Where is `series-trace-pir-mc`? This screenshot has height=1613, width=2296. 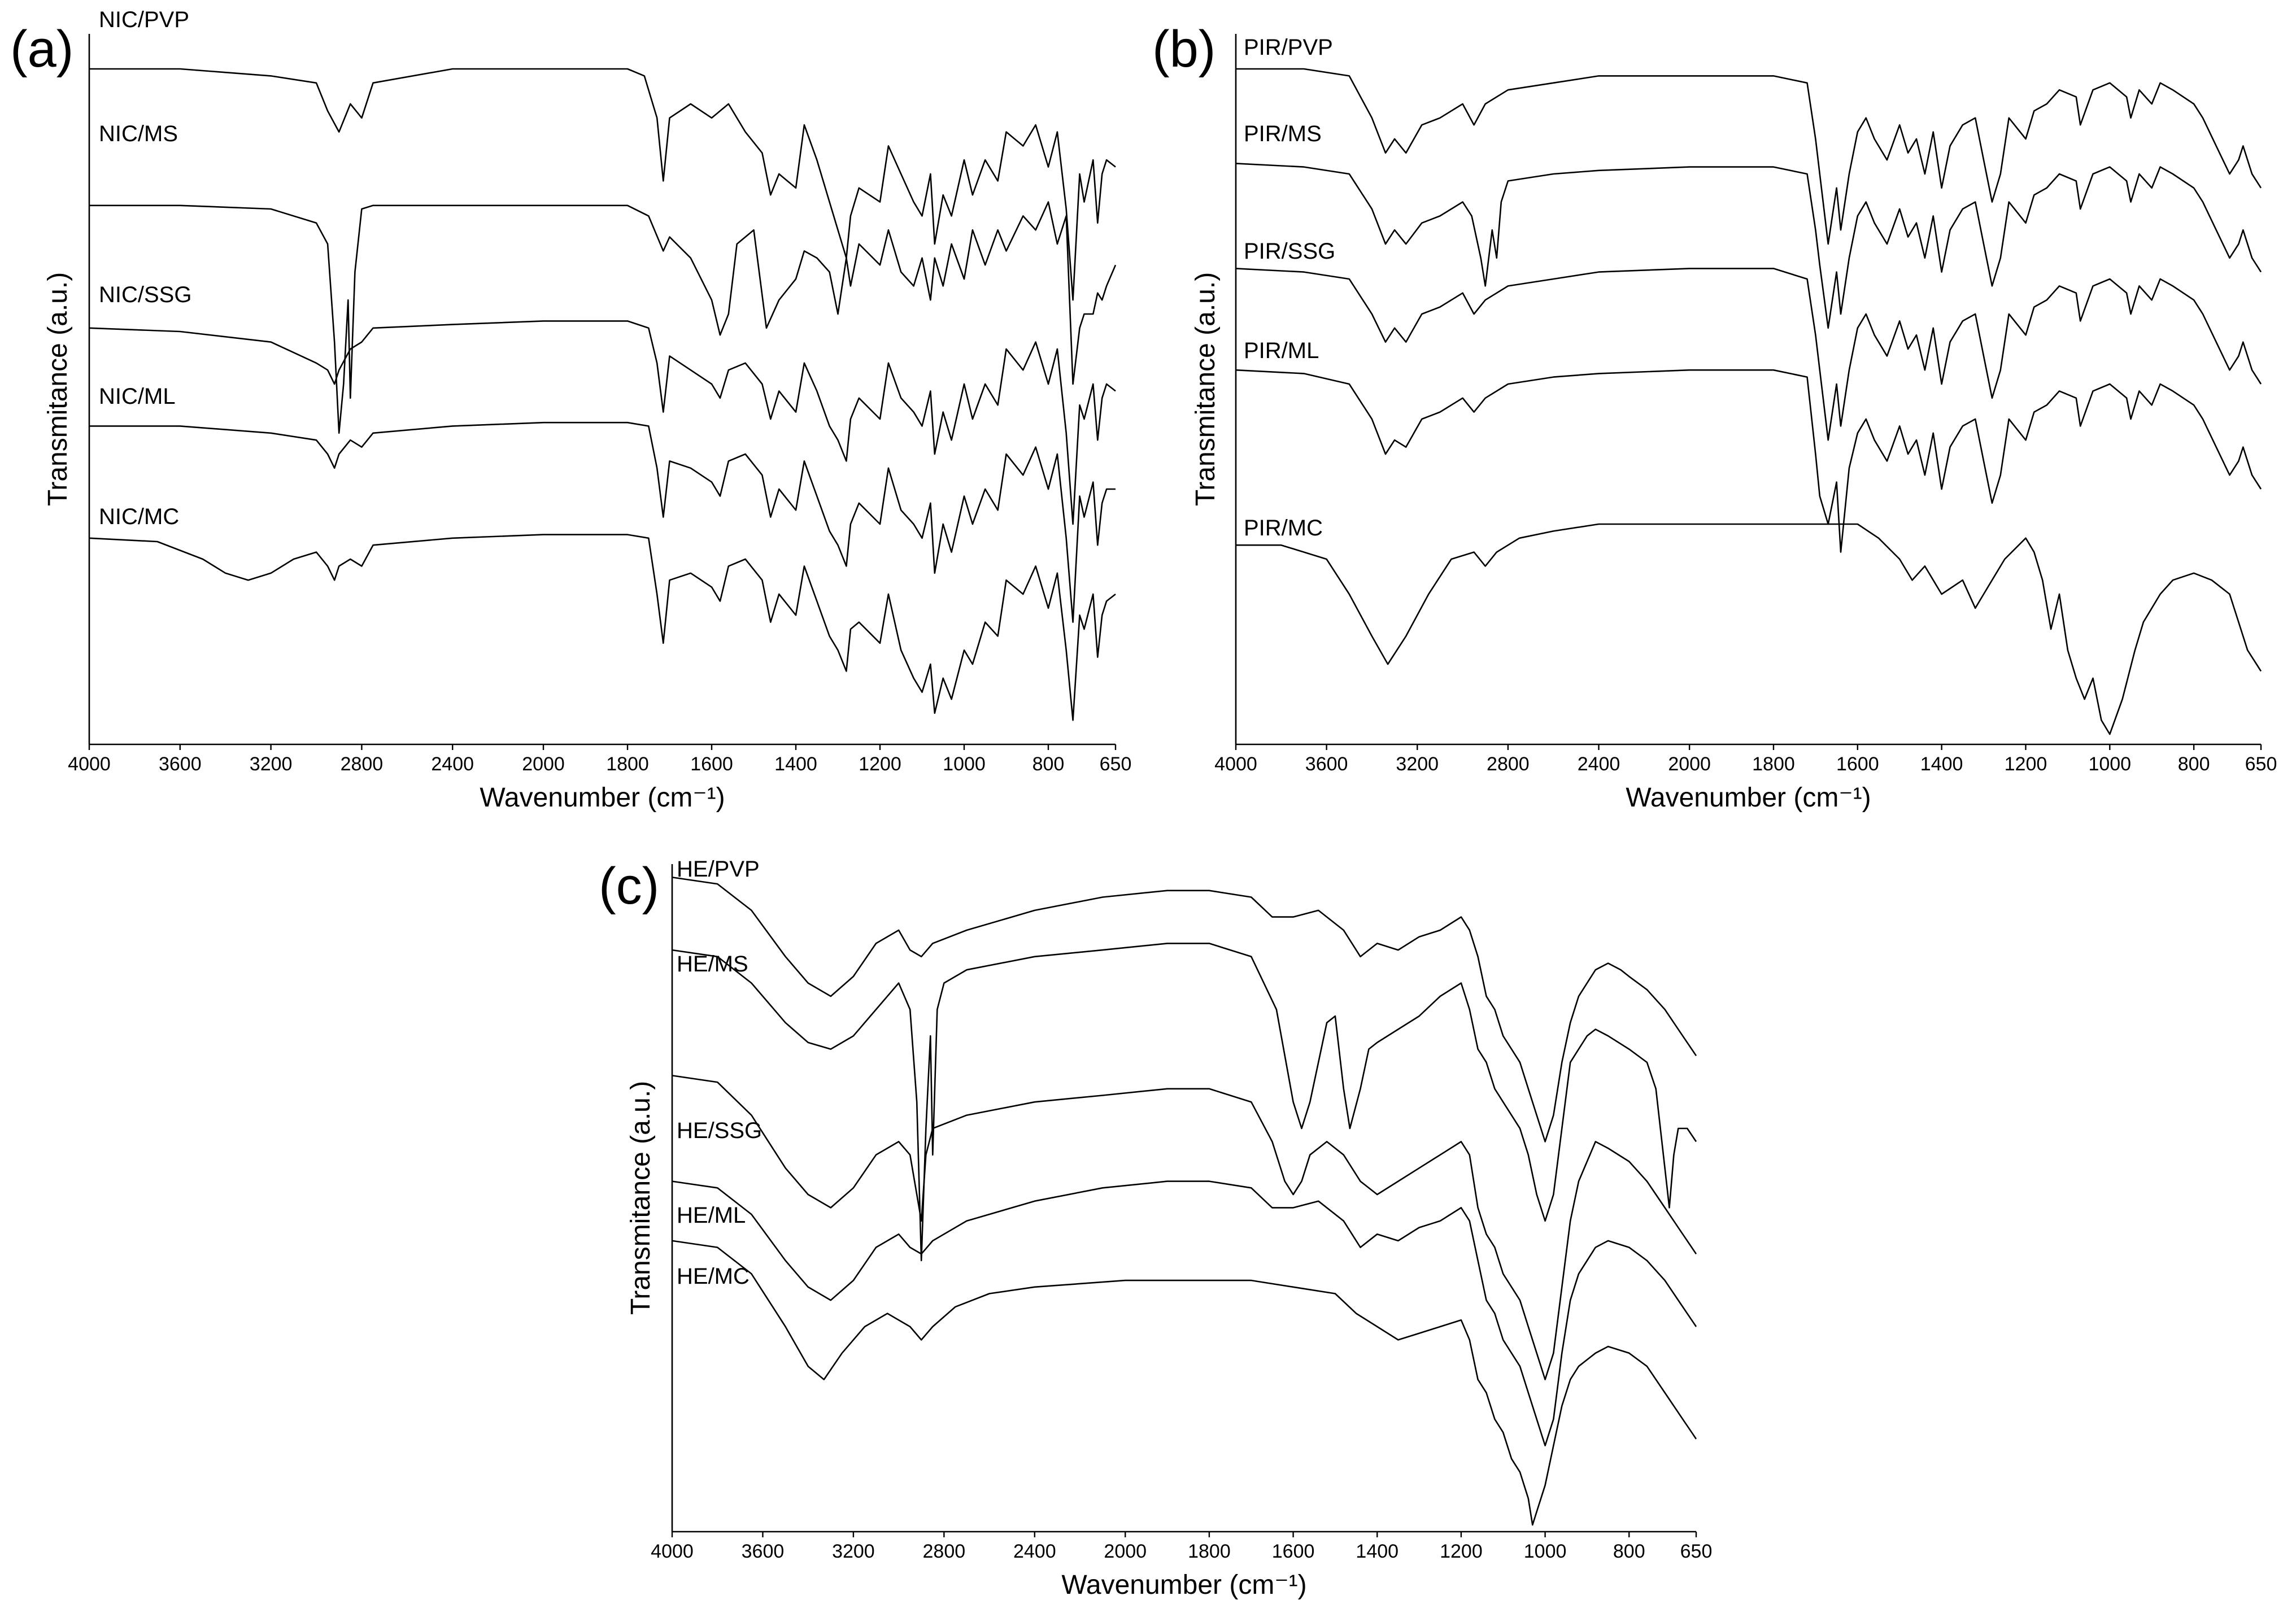
series-trace-pir-mc is located at coordinates (1749, 629).